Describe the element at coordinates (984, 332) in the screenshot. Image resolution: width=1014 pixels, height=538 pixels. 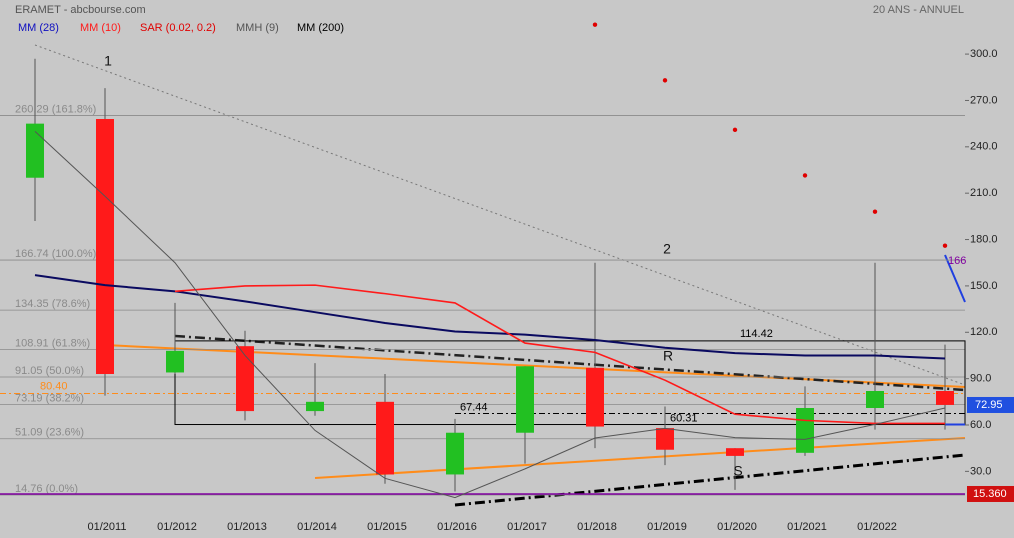
I see `y-tick-label: 120.0` at that location.